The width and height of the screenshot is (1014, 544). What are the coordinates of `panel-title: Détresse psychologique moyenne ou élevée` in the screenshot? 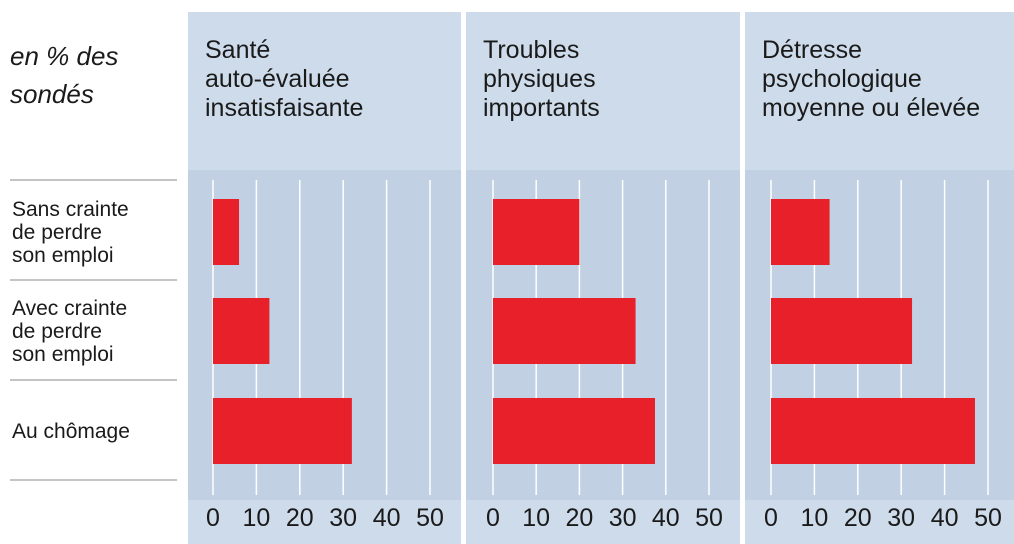 It's located at (871, 79).